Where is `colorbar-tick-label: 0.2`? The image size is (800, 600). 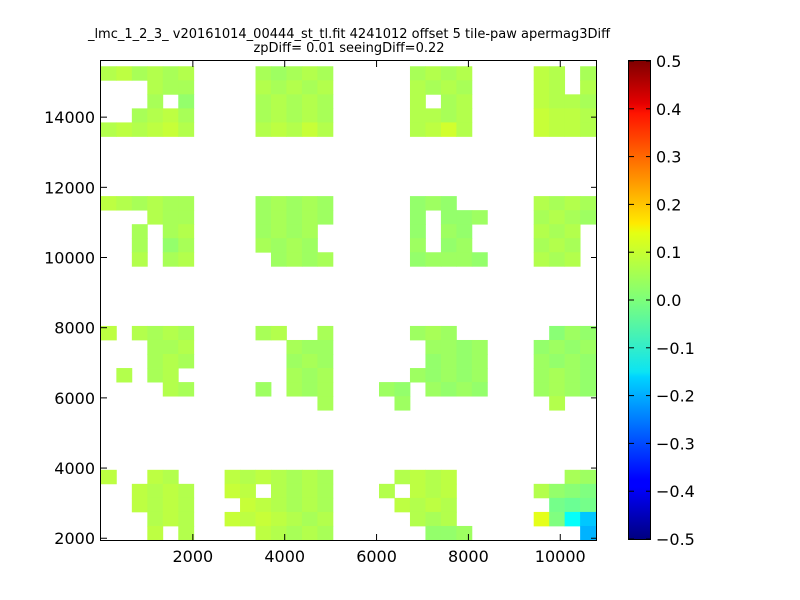 colorbar-tick-label: 0.2 is located at coordinates (668, 204).